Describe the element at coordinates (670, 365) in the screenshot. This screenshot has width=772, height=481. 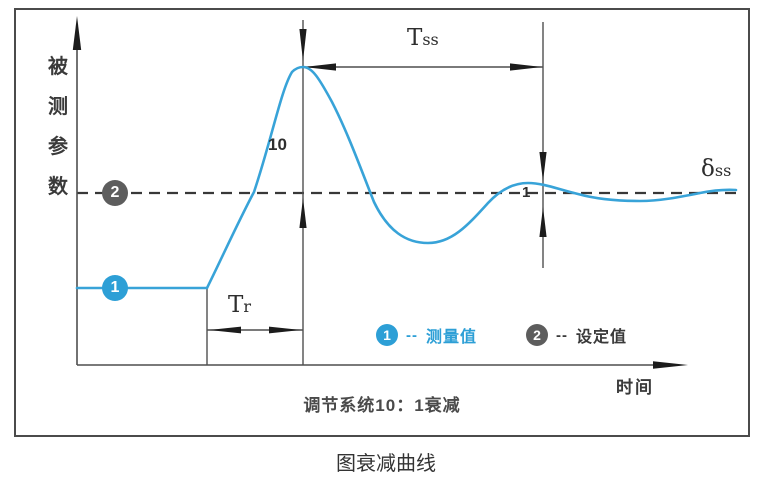
I see `x-axis-arrowhead` at that location.